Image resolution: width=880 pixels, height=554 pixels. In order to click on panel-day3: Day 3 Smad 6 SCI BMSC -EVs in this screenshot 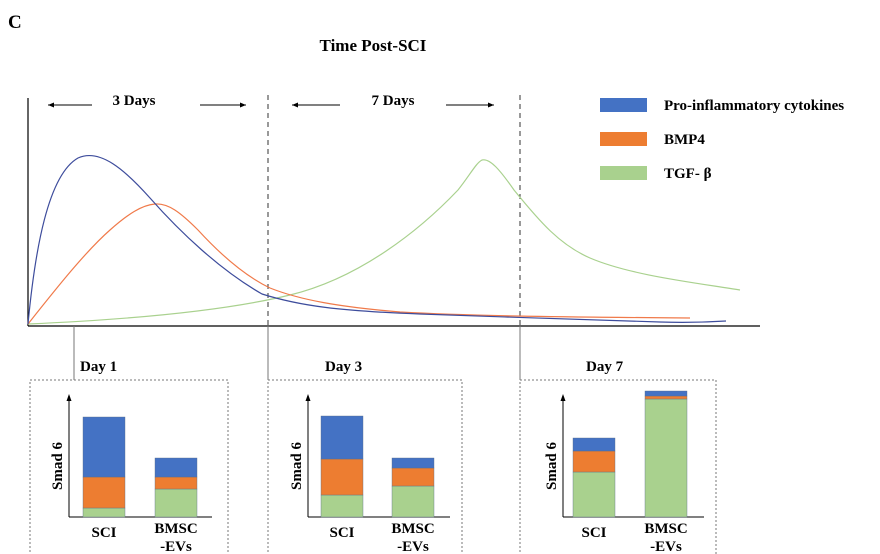, I will do `click(365, 456)`.